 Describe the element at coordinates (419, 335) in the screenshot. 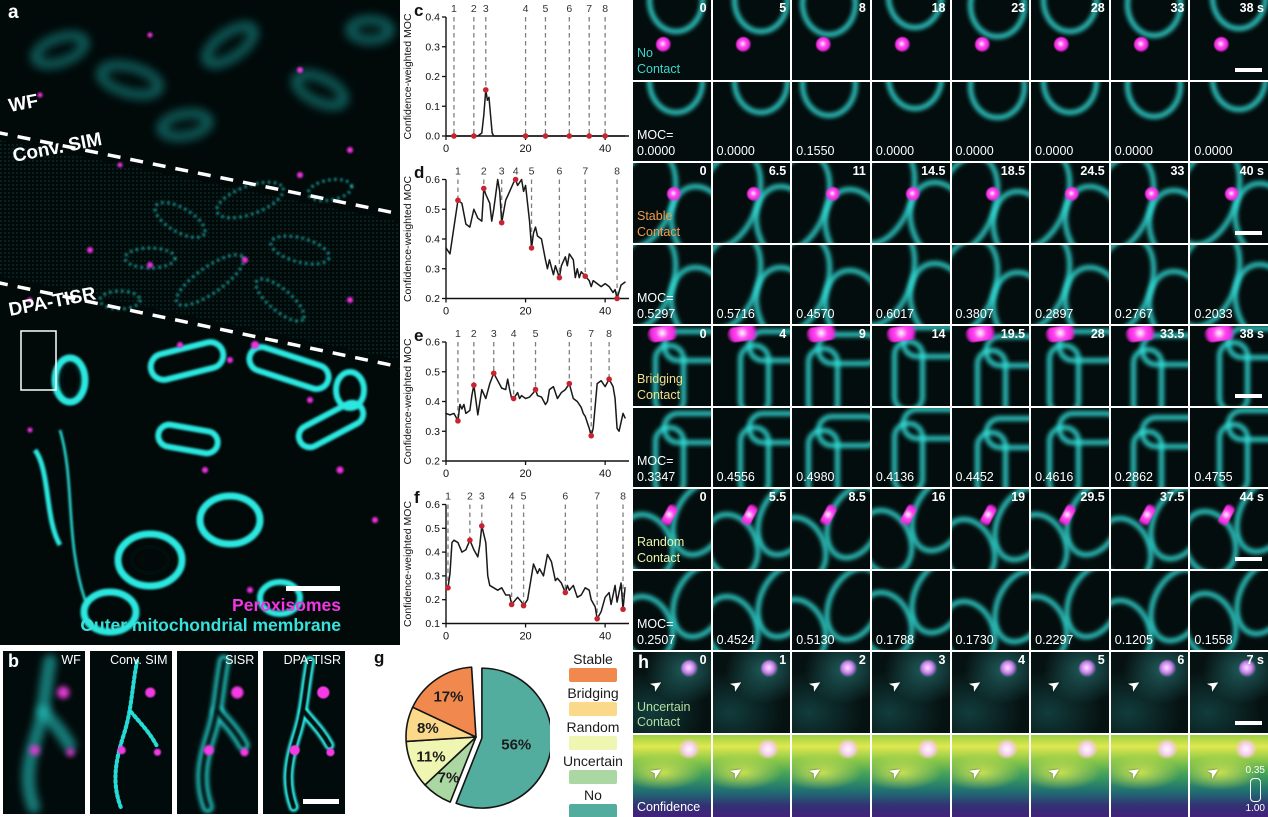

I see `panel-letter-e: e` at that location.